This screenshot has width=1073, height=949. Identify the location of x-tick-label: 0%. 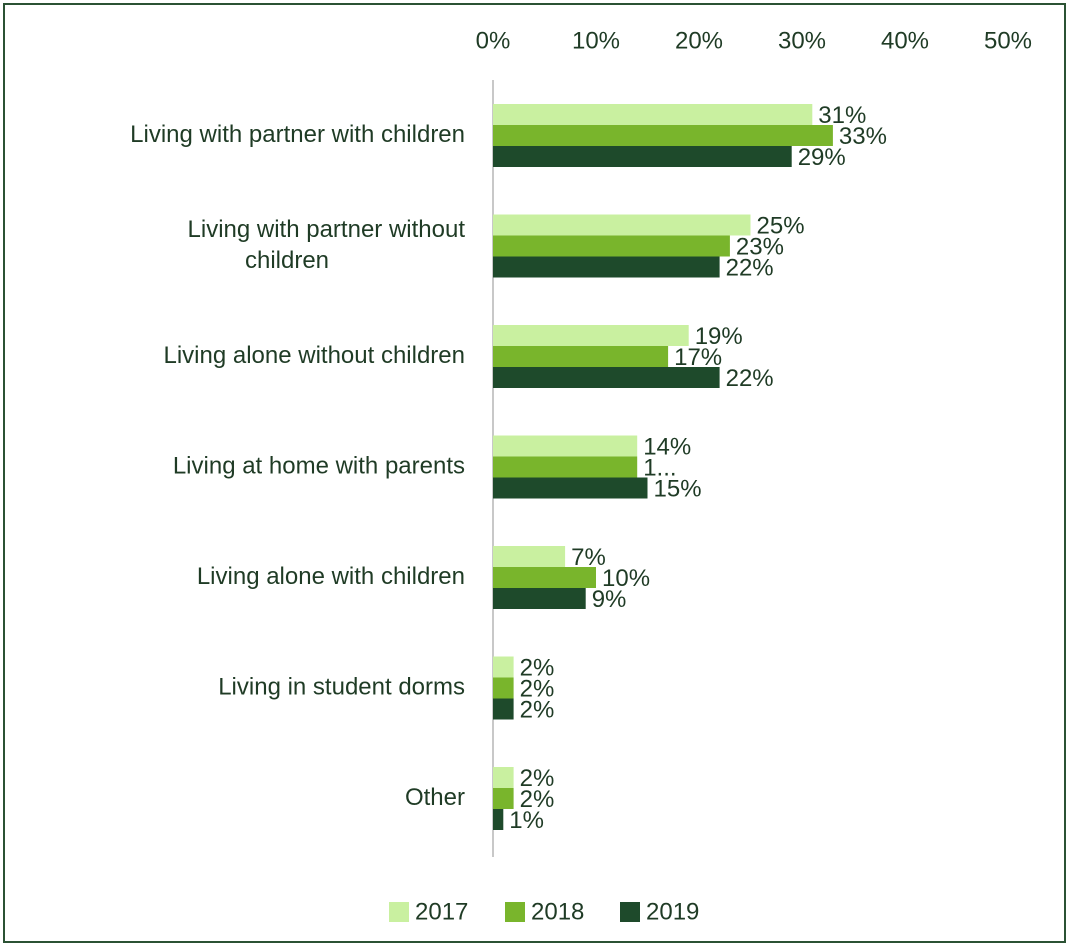
(493, 40).